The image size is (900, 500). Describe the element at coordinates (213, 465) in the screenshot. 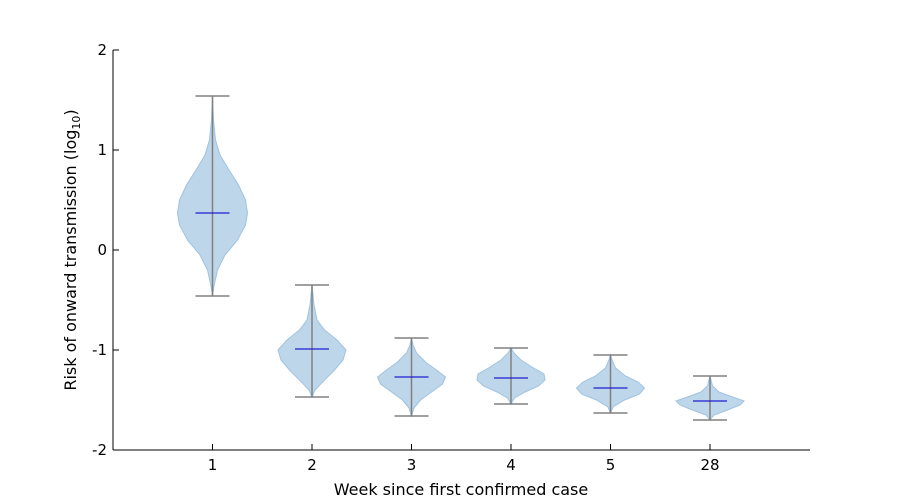

I see `x-tick-label-1: 1` at that location.